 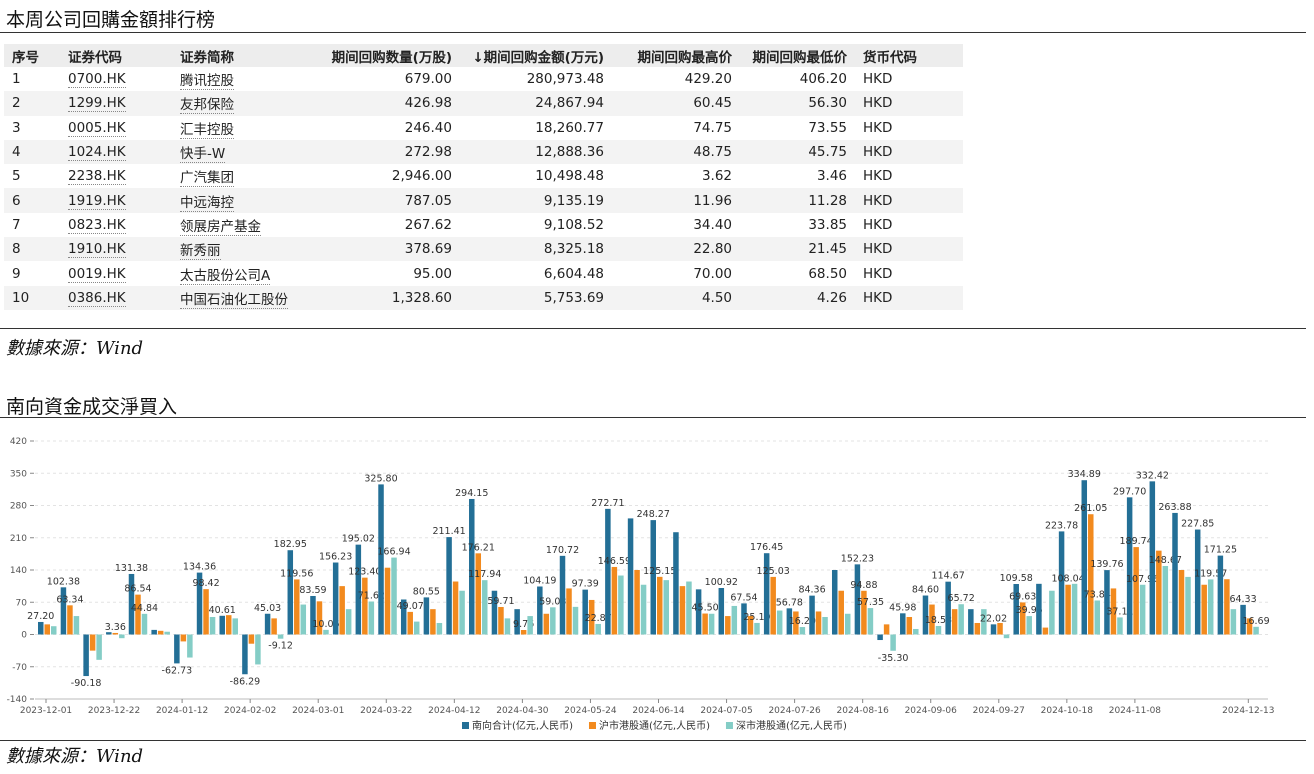 I want to click on security-name-link: 中远海控, so click(x=207, y=203).